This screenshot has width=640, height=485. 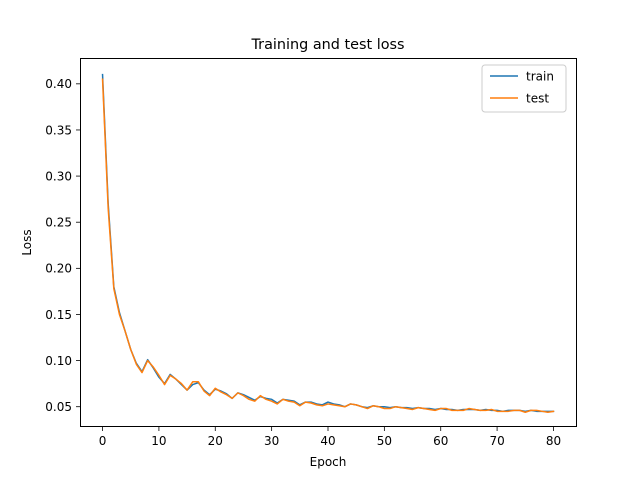 I want to click on y-tick-label: 0.20, so click(x=58, y=269).